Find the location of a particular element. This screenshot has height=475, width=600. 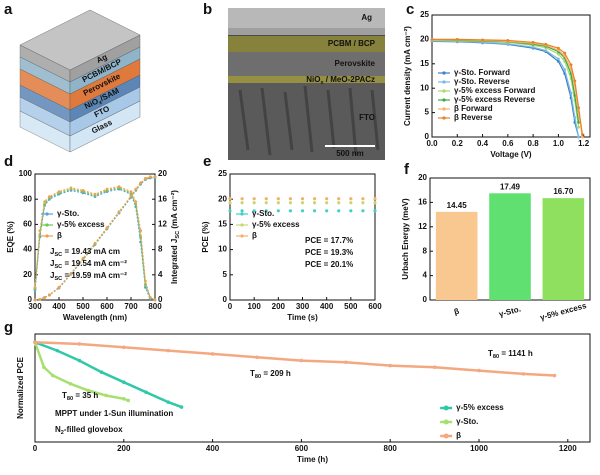

text-part: / MeO-2PACz is located at coordinates (349, 79).